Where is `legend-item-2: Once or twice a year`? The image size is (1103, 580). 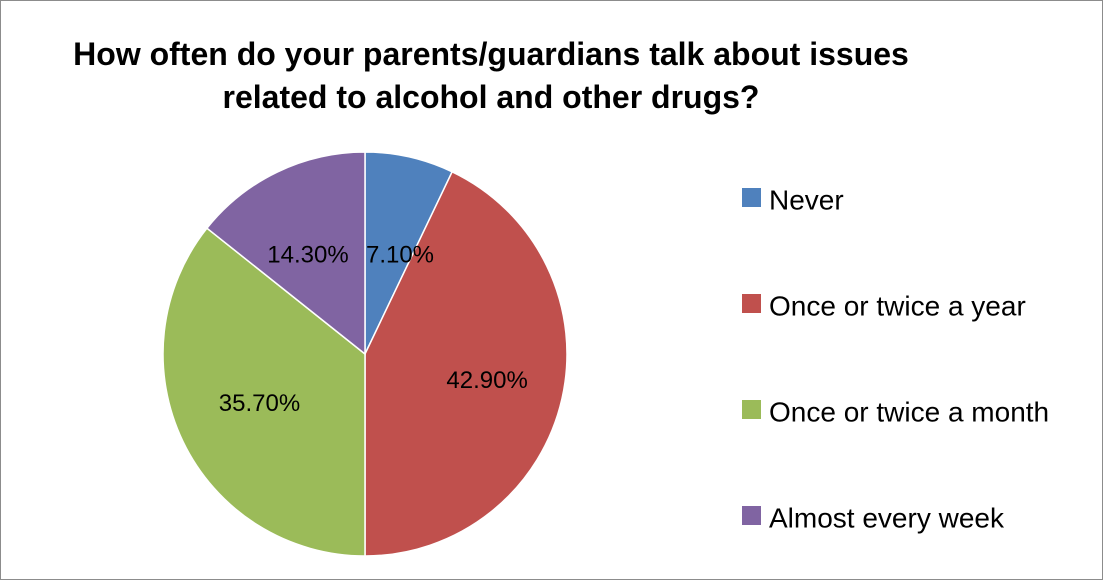
legend-item-2: Once or twice a year is located at coordinates (884, 305).